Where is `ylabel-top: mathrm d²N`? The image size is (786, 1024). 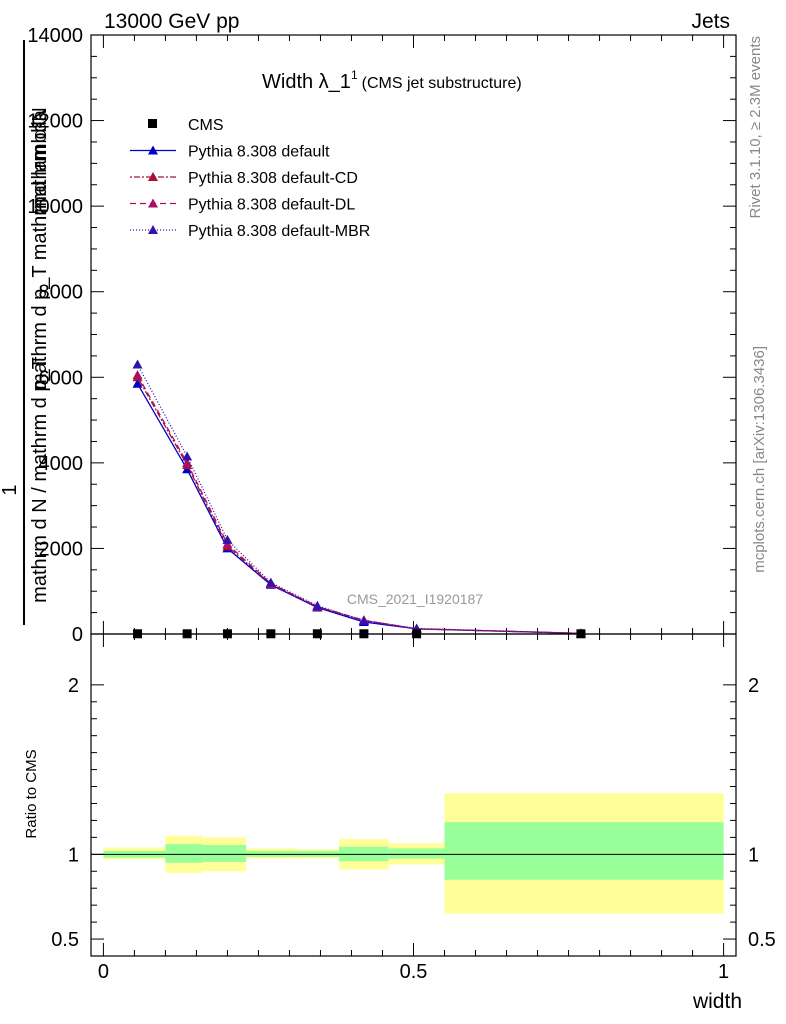
ylabel-top: mathrm d²N is located at coordinates (40, 160).